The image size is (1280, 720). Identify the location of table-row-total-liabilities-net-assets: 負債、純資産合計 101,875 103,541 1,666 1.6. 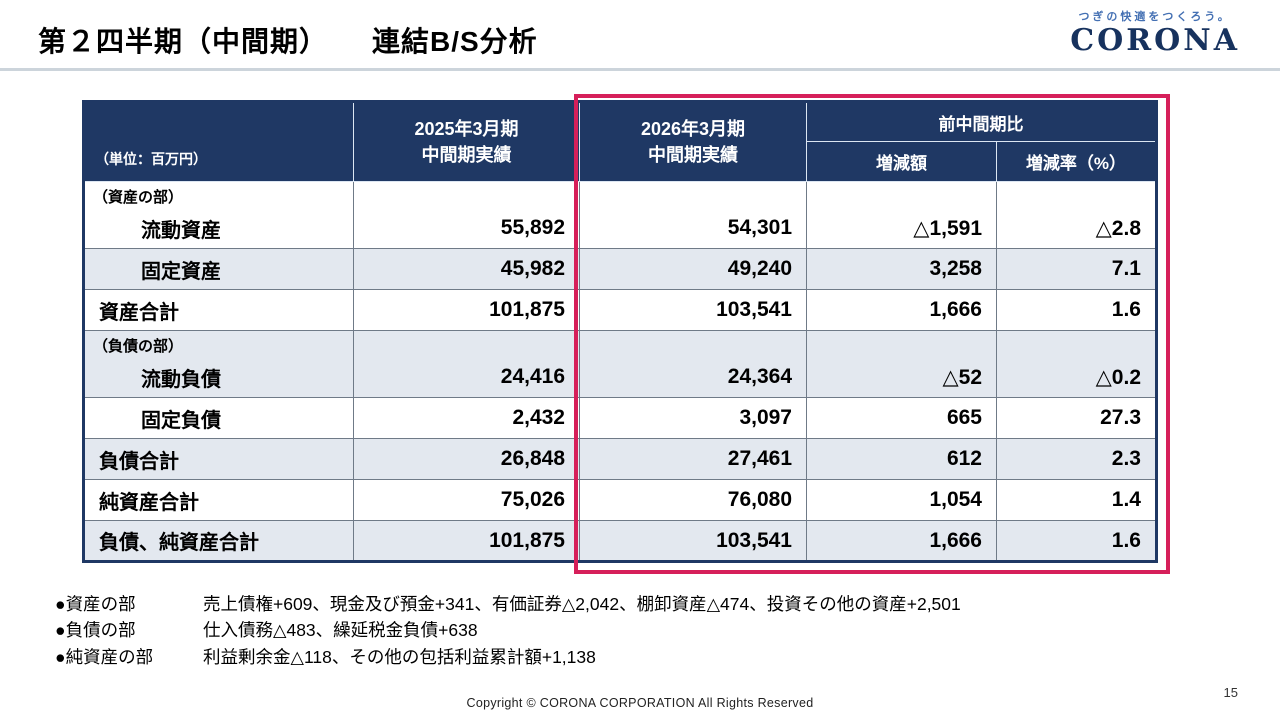
(620, 541).